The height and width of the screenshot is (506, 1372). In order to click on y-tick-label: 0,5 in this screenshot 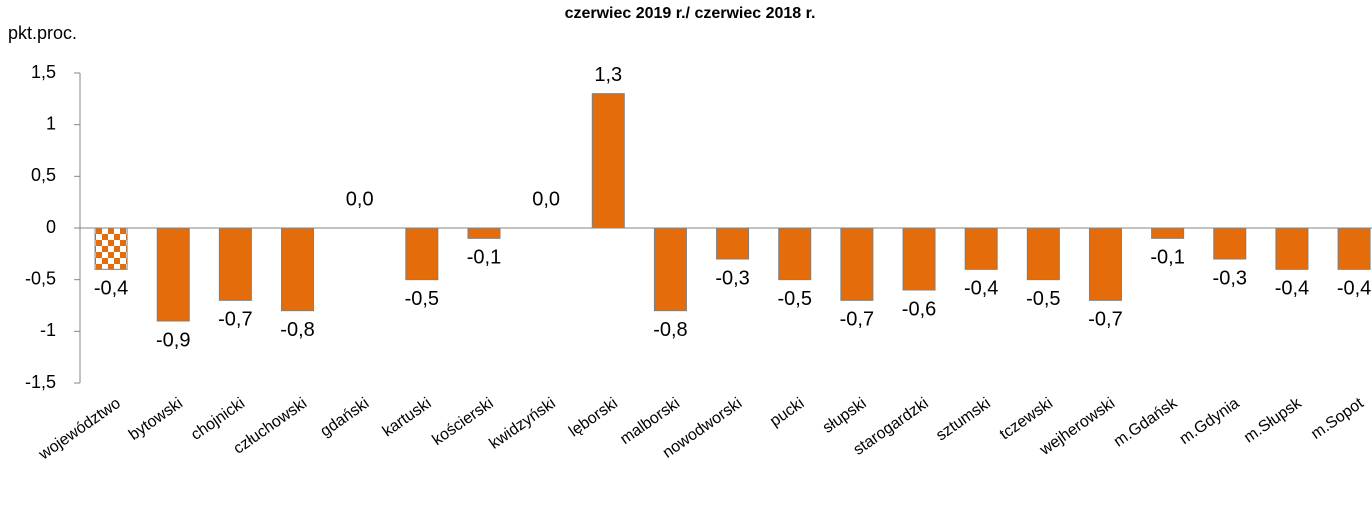, I will do `click(43, 175)`.